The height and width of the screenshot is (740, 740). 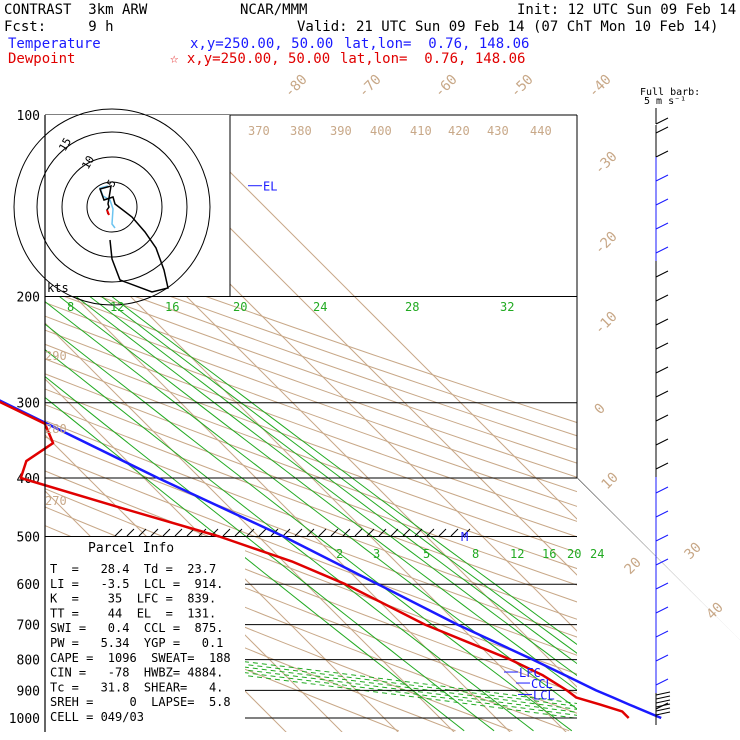 What do you see at coordinates (433, 59) in the screenshot?
I see `dewpoint-latlon: lat,lon= 0.76, 148.06` at bounding box center [433, 59].